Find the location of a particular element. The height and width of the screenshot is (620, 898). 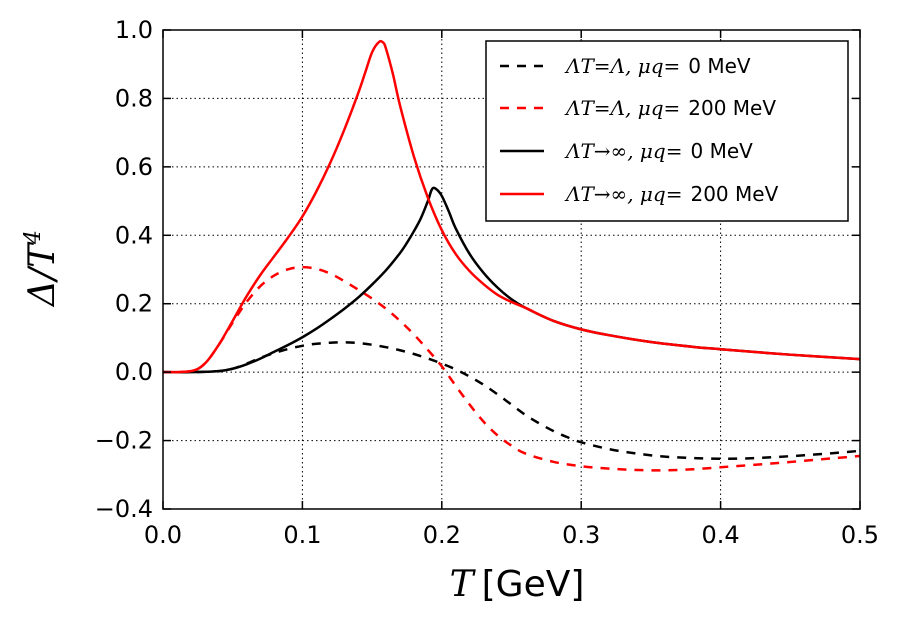

y-tick-label: 0.4 is located at coordinates (134, 235).